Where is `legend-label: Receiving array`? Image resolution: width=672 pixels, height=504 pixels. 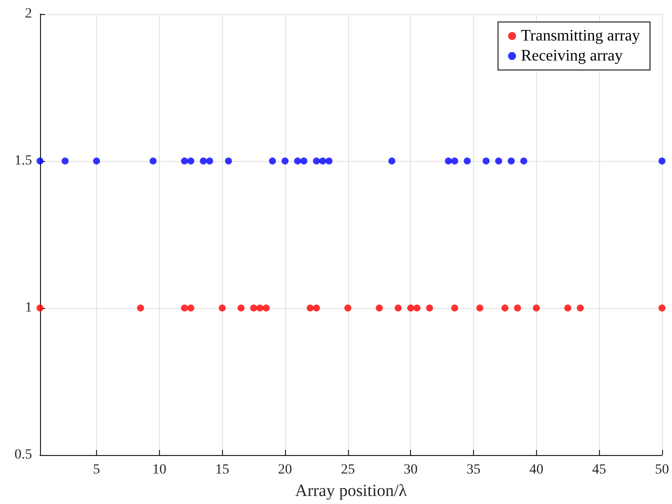 legend-label: Receiving array is located at coordinates (572, 56).